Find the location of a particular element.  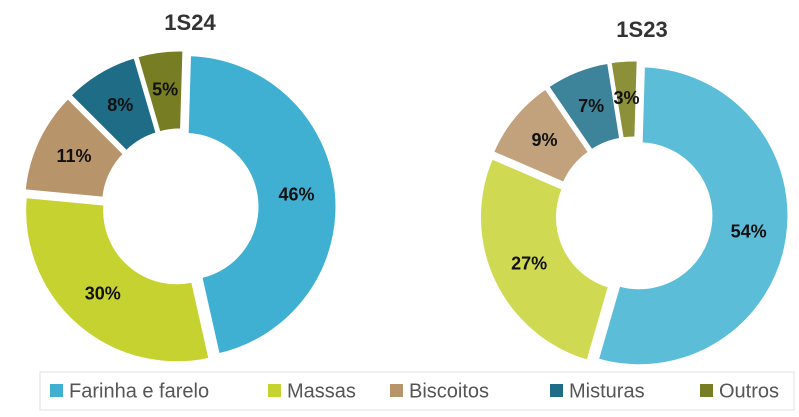

data-label: 7% is located at coordinates (591, 106).